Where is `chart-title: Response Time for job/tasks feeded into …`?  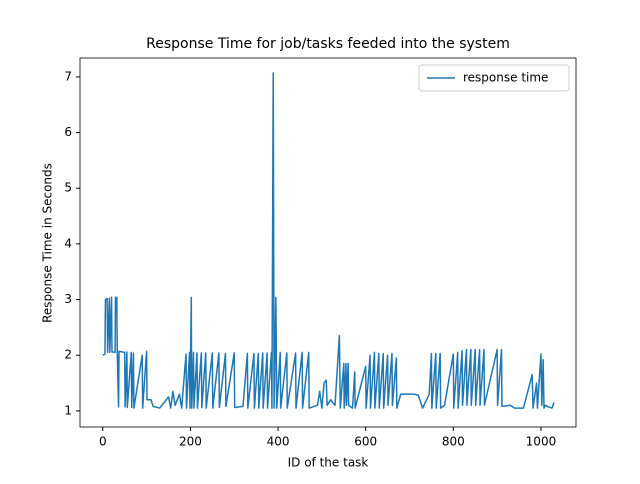 chart-title: Response Time for job/tasks feeded into … is located at coordinates (328, 44).